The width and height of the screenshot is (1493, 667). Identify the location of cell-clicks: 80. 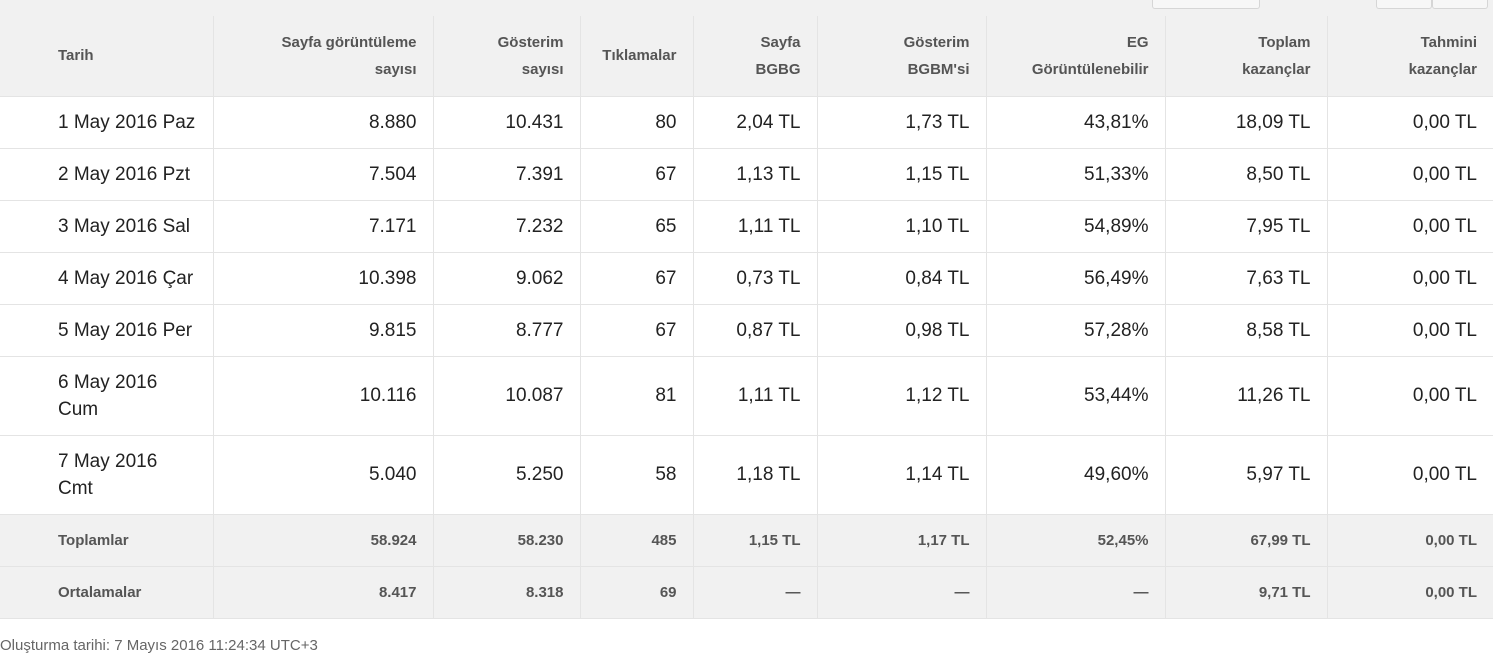
(637, 122).